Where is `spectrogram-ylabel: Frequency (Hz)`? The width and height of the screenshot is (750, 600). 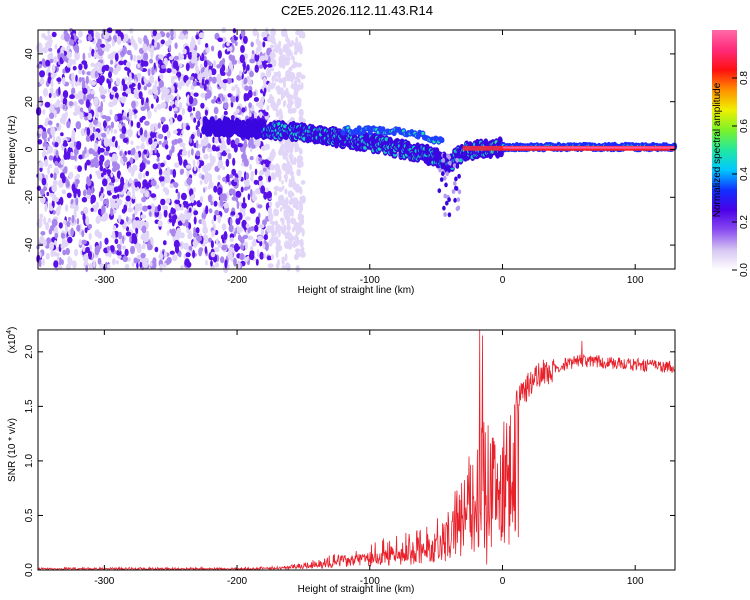
spectrogram-ylabel: Frequency (Hz) is located at coordinates (12, 150).